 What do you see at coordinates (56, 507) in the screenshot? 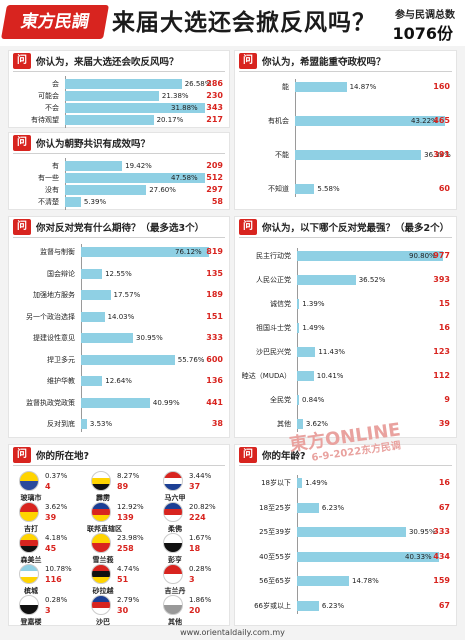
I see `state-percent: 3.62%` at bounding box center [56, 507].